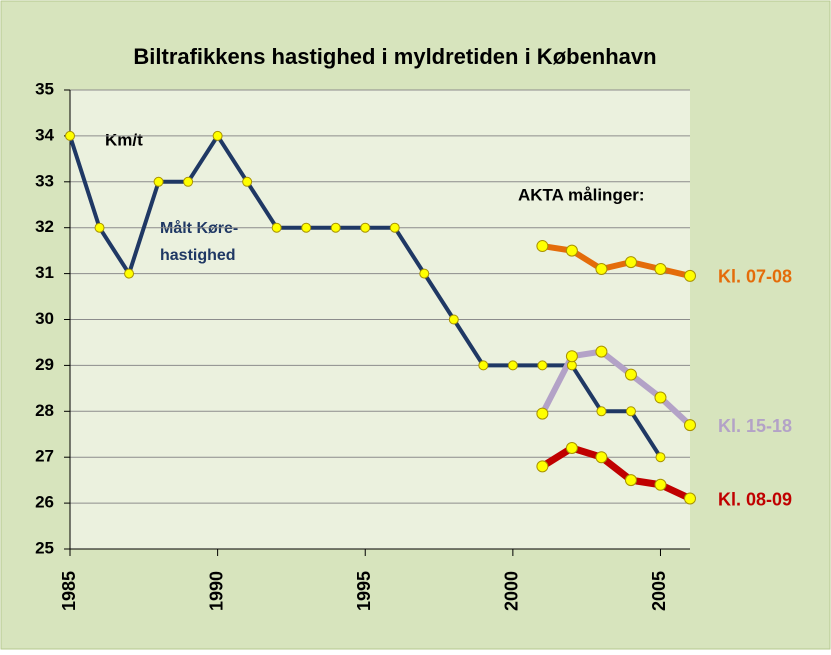  What do you see at coordinates (44, 364) in the screenshot?
I see `y-tick-label: 29` at bounding box center [44, 364].